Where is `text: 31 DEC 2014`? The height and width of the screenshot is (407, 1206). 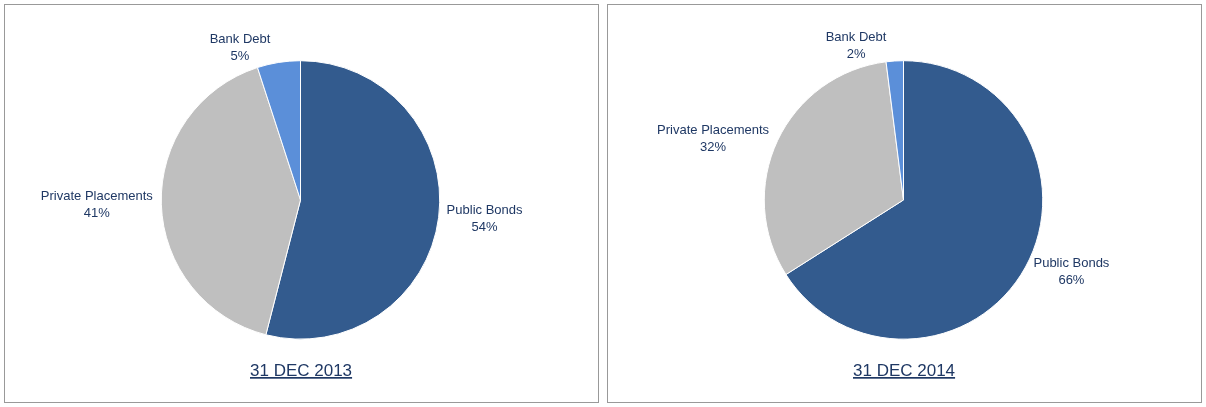 text: 31 DEC 2014 is located at coordinates (904, 370).